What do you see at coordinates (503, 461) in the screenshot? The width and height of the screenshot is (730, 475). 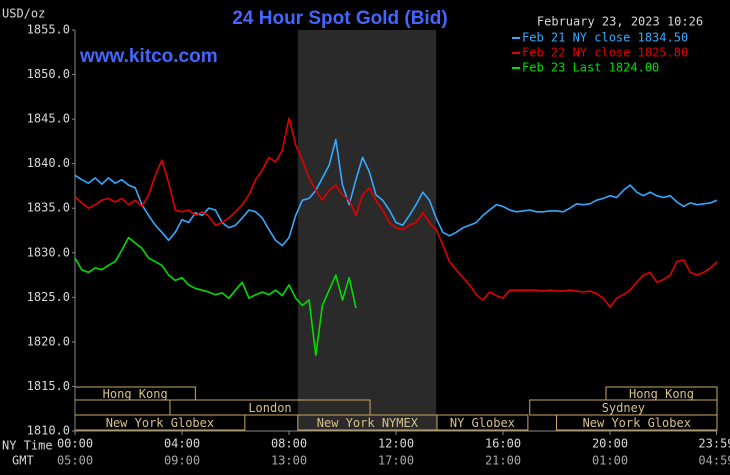 I see `x2-tick-label: 21:00` at bounding box center [503, 461].